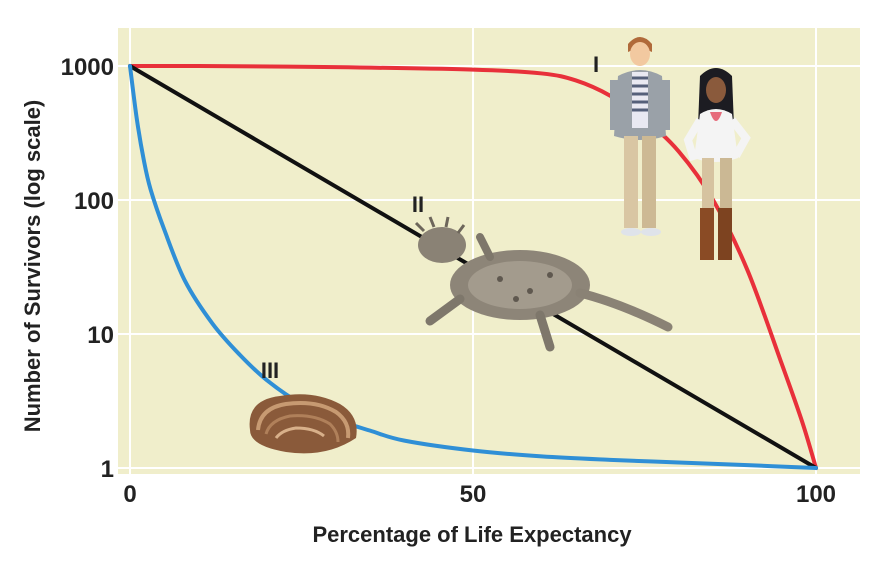 Image resolution: width=884 pixels, height=570 pixels. I want to click on series-label-III: III, so click(270, 370).